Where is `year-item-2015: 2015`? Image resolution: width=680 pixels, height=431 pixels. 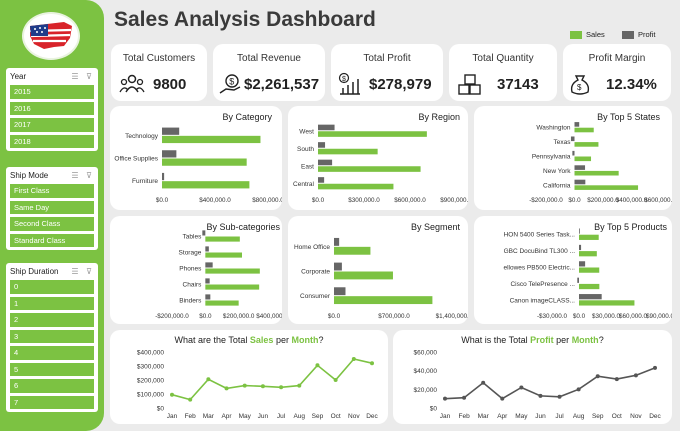 year-item-2015: 2015 is located at coordinates (52, 92).